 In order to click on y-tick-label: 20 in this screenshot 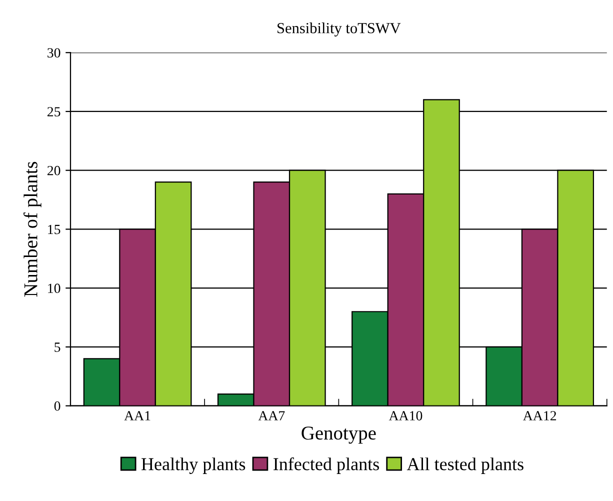, I will do `click(53, 171)`.